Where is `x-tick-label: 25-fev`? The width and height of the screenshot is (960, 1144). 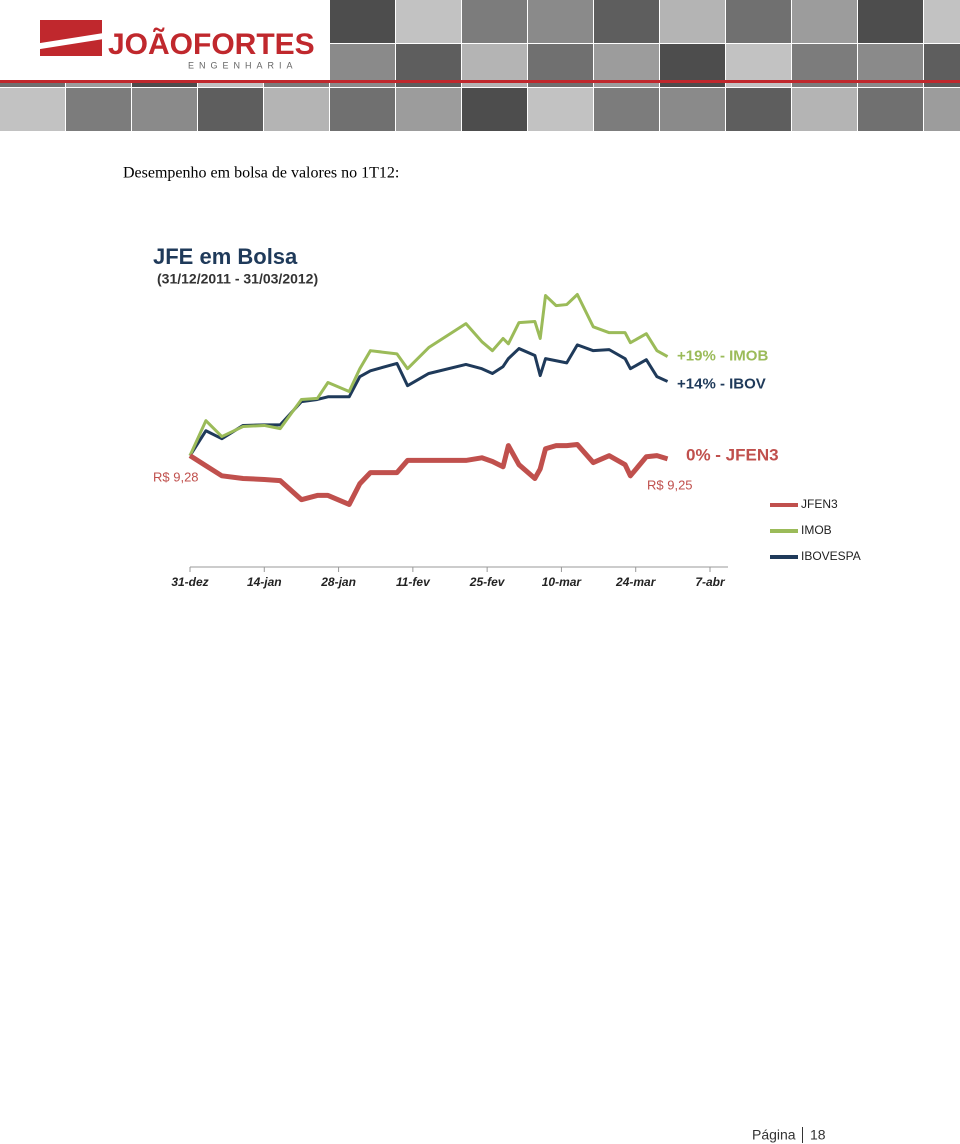 x-tick-label: 25-fev is located at coordinates (487, 582).